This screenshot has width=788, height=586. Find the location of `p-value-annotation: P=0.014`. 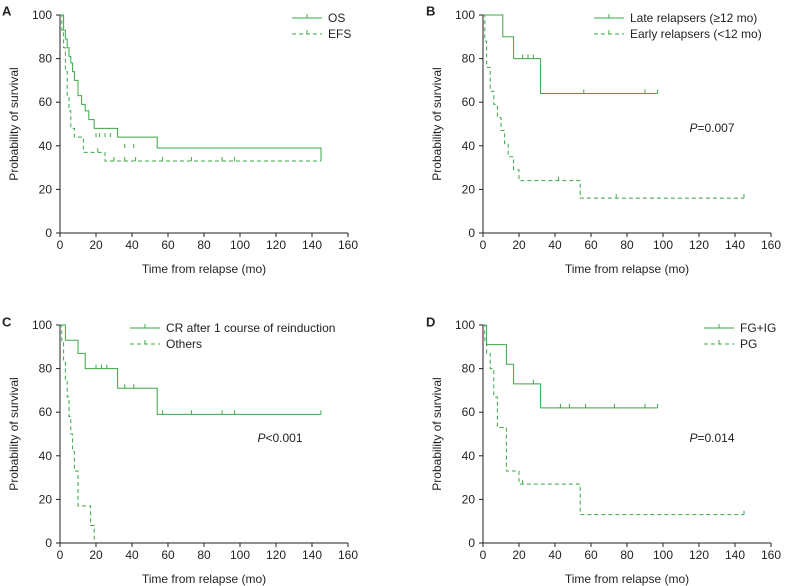

p-value-annotation: P=0.014 is located at coordinates (711, 438).